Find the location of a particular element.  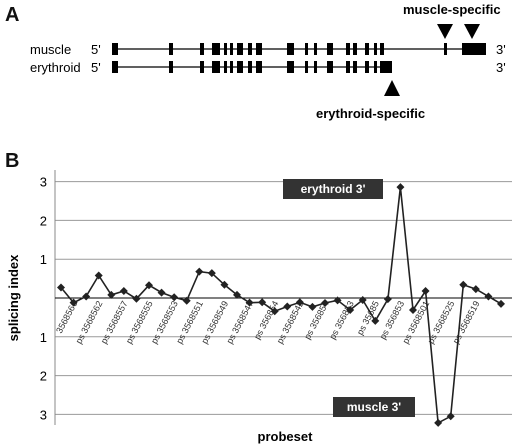

erythroid-specific-label: erythroid-specific is located at coordinates (370, 113).